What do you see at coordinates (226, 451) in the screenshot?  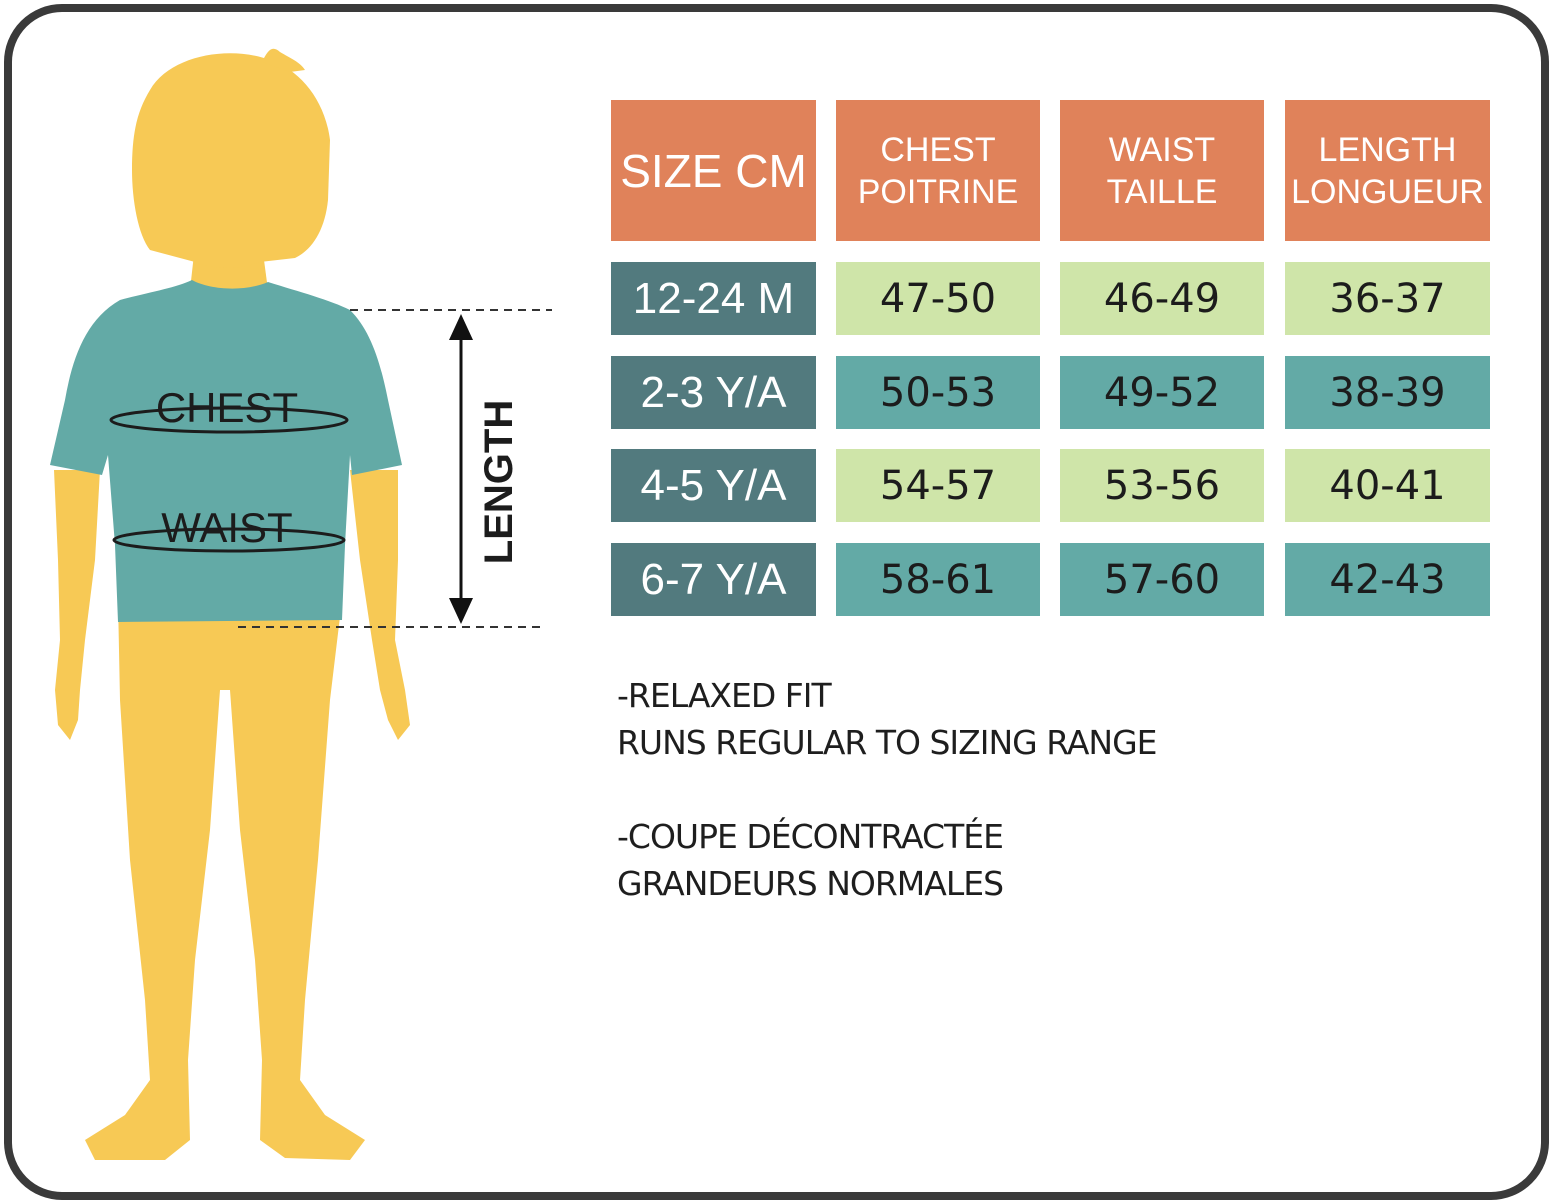 I see `child-shirt` at bounding box center [226, 451].